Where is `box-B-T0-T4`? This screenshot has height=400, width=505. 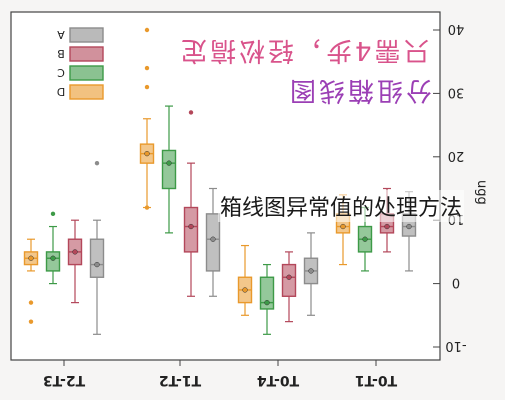
box-B-T0-T4 is located at coordinates (289, 287).